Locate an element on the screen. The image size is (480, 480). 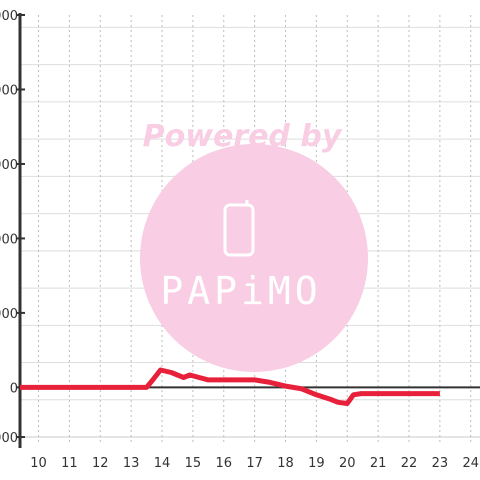
y-tick-label: -20,000 is located at coordinates (9, 438).